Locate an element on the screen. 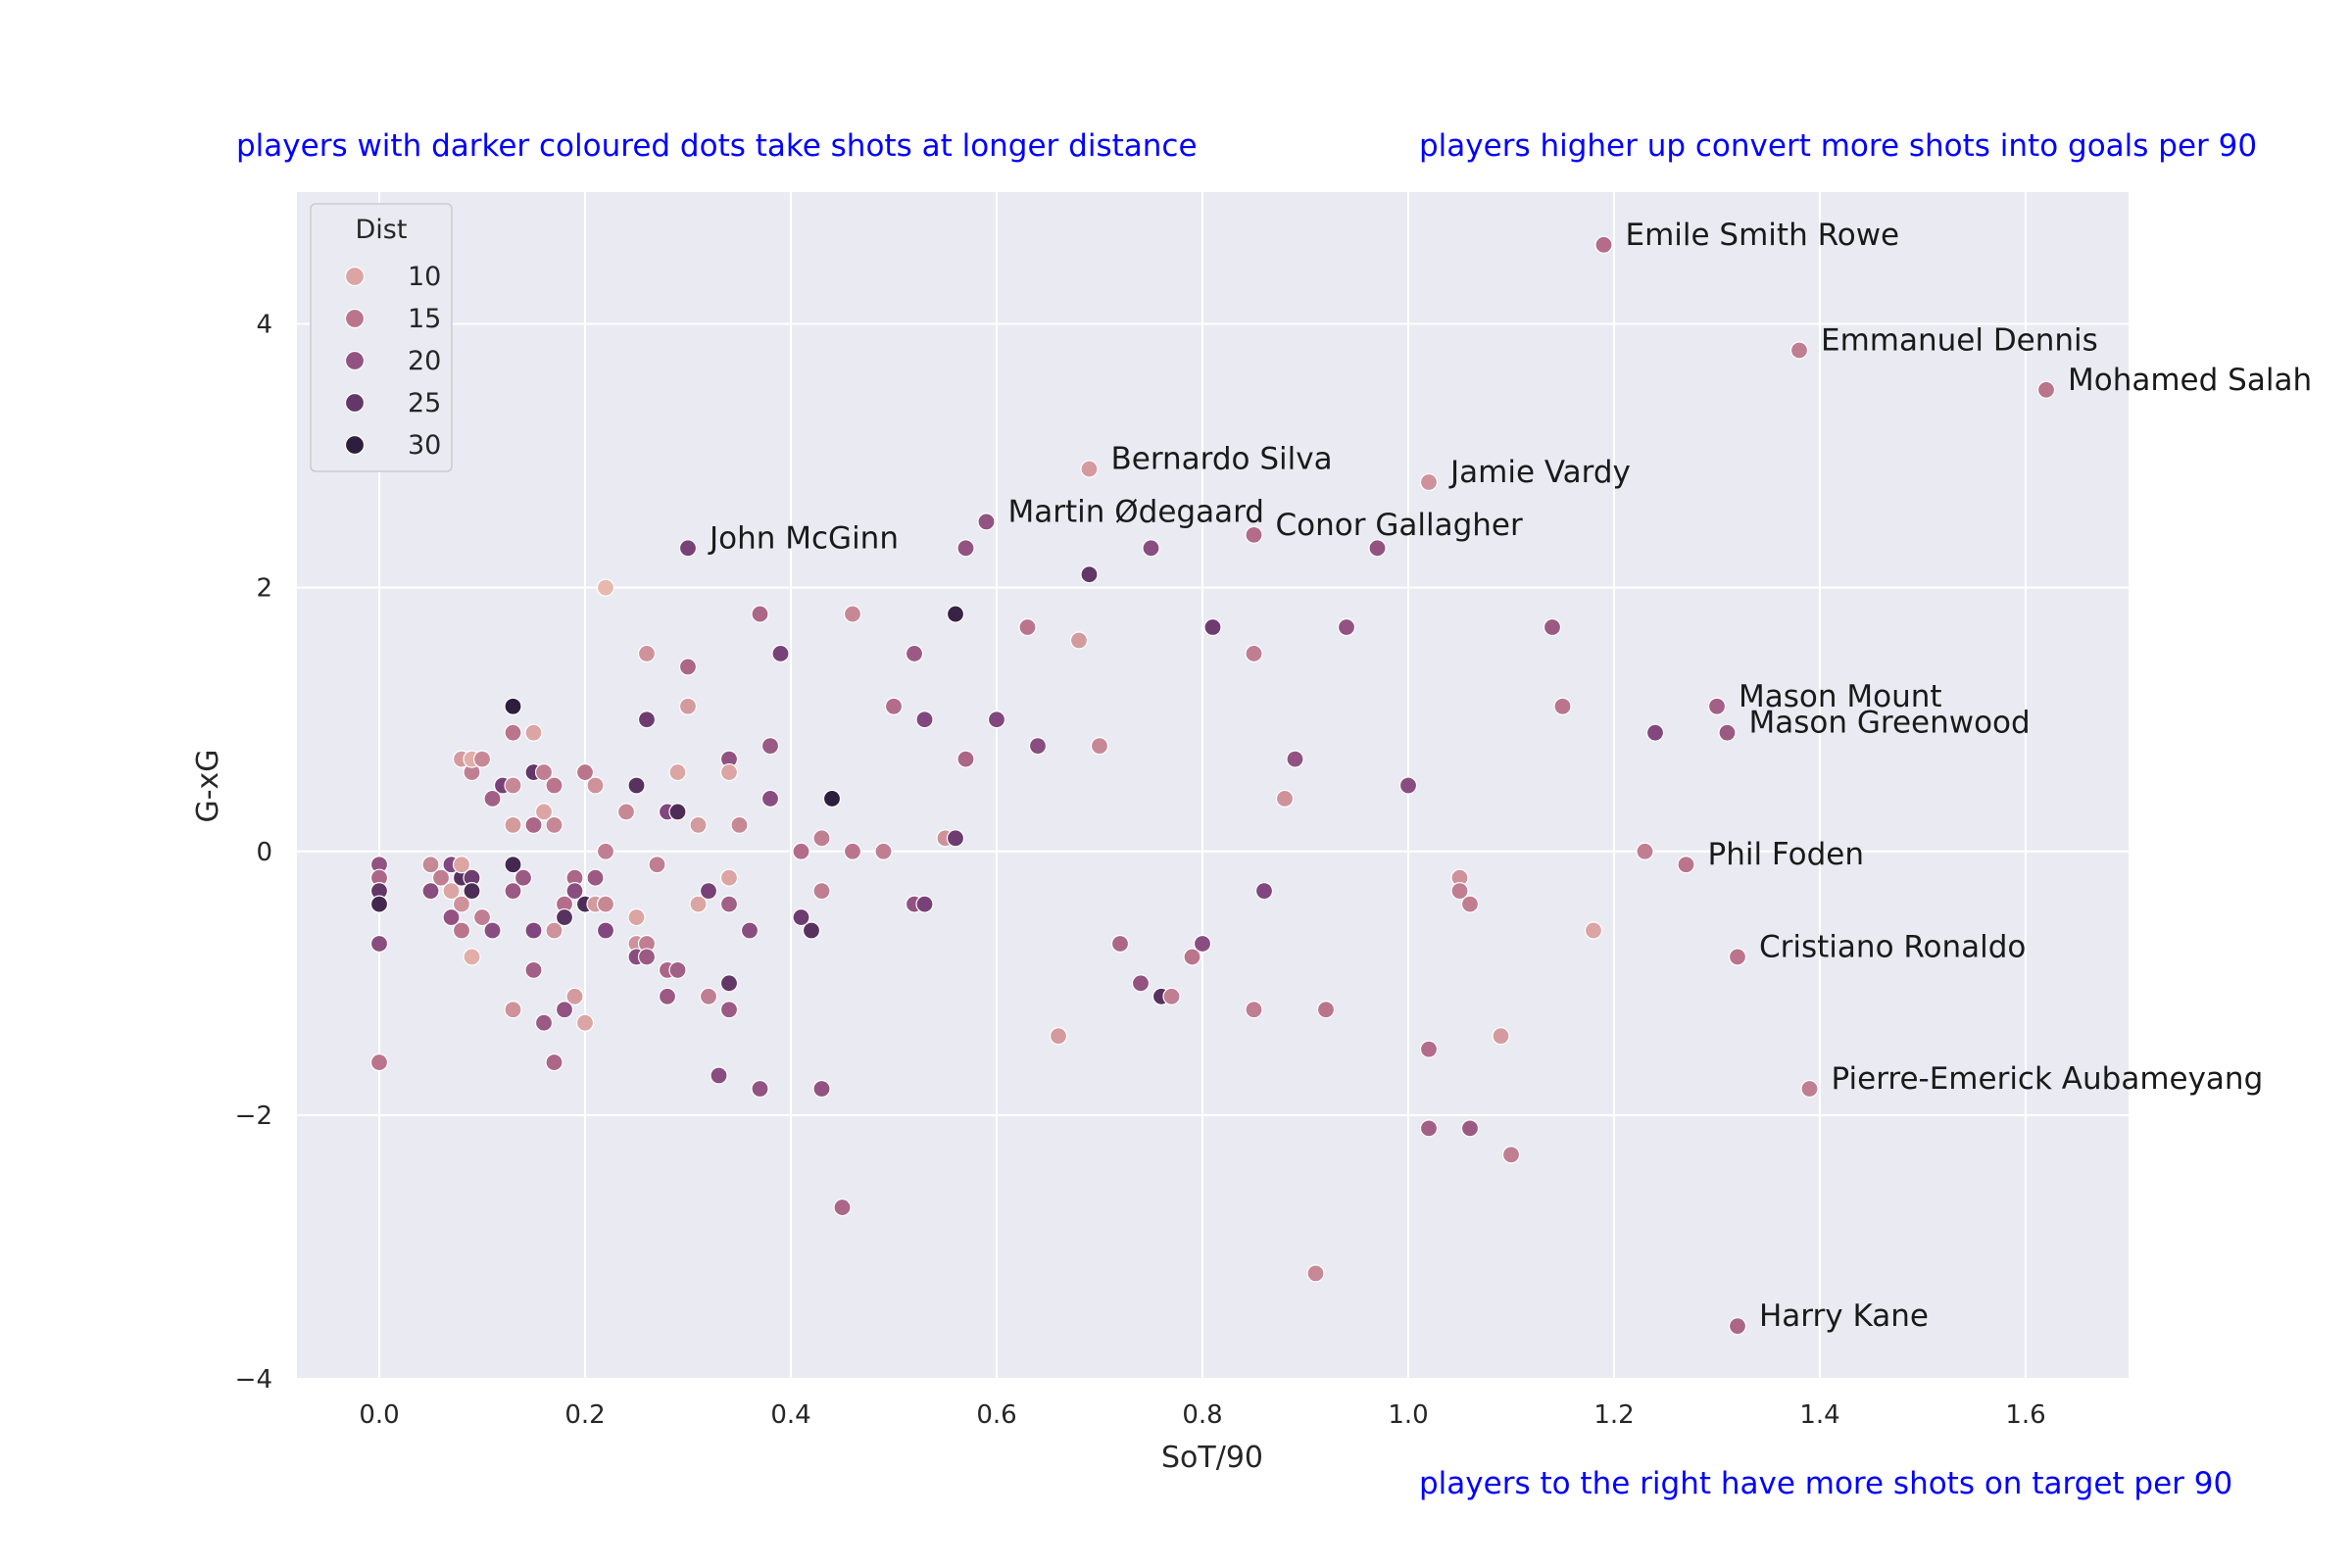  y-tick-label: −2 is located at coordinates (253, 1116).